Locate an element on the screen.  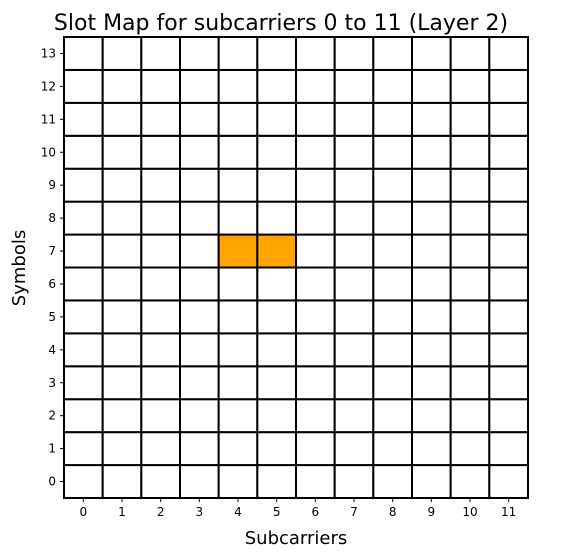
x-tick-label: 11 is located at coordinates (508, 512).